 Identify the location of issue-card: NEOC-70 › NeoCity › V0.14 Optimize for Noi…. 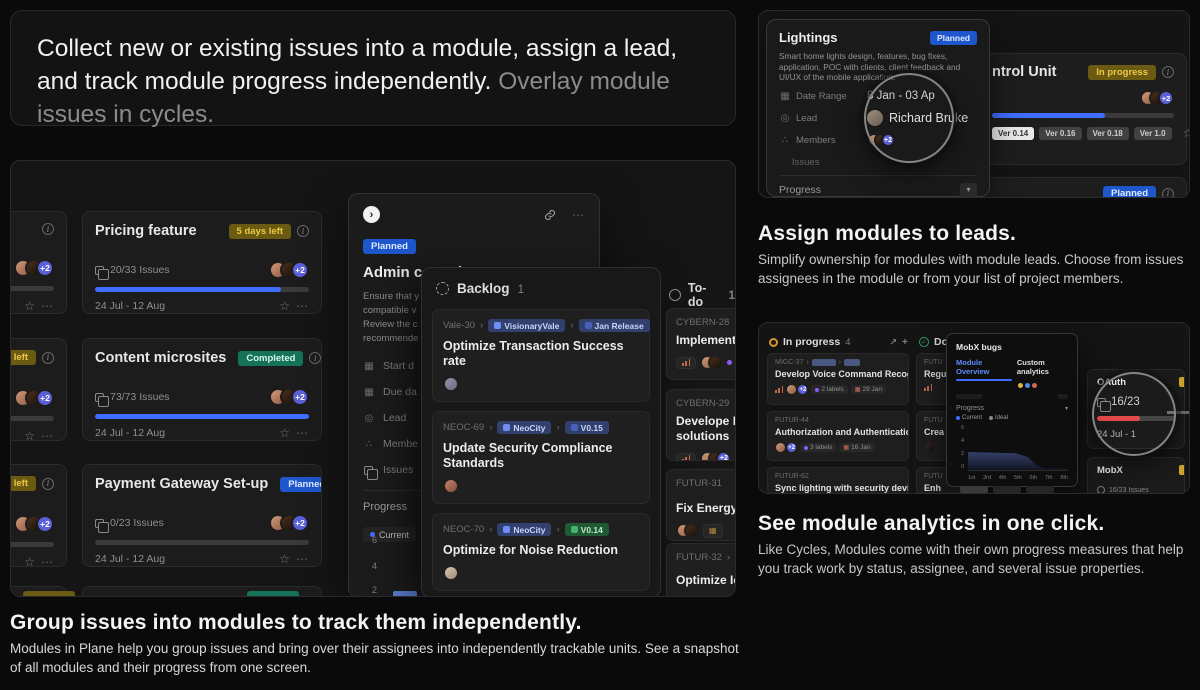
(541, 552).